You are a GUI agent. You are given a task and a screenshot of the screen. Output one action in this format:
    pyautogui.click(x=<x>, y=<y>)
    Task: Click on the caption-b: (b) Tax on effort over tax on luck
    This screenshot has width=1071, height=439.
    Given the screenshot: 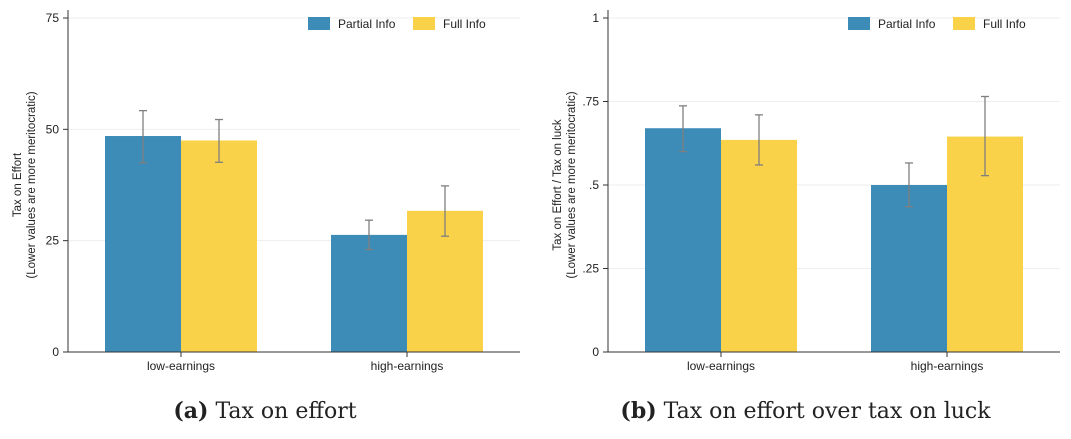 What is the action you would take?
    pyautogui.click(x=805, y=411)
    